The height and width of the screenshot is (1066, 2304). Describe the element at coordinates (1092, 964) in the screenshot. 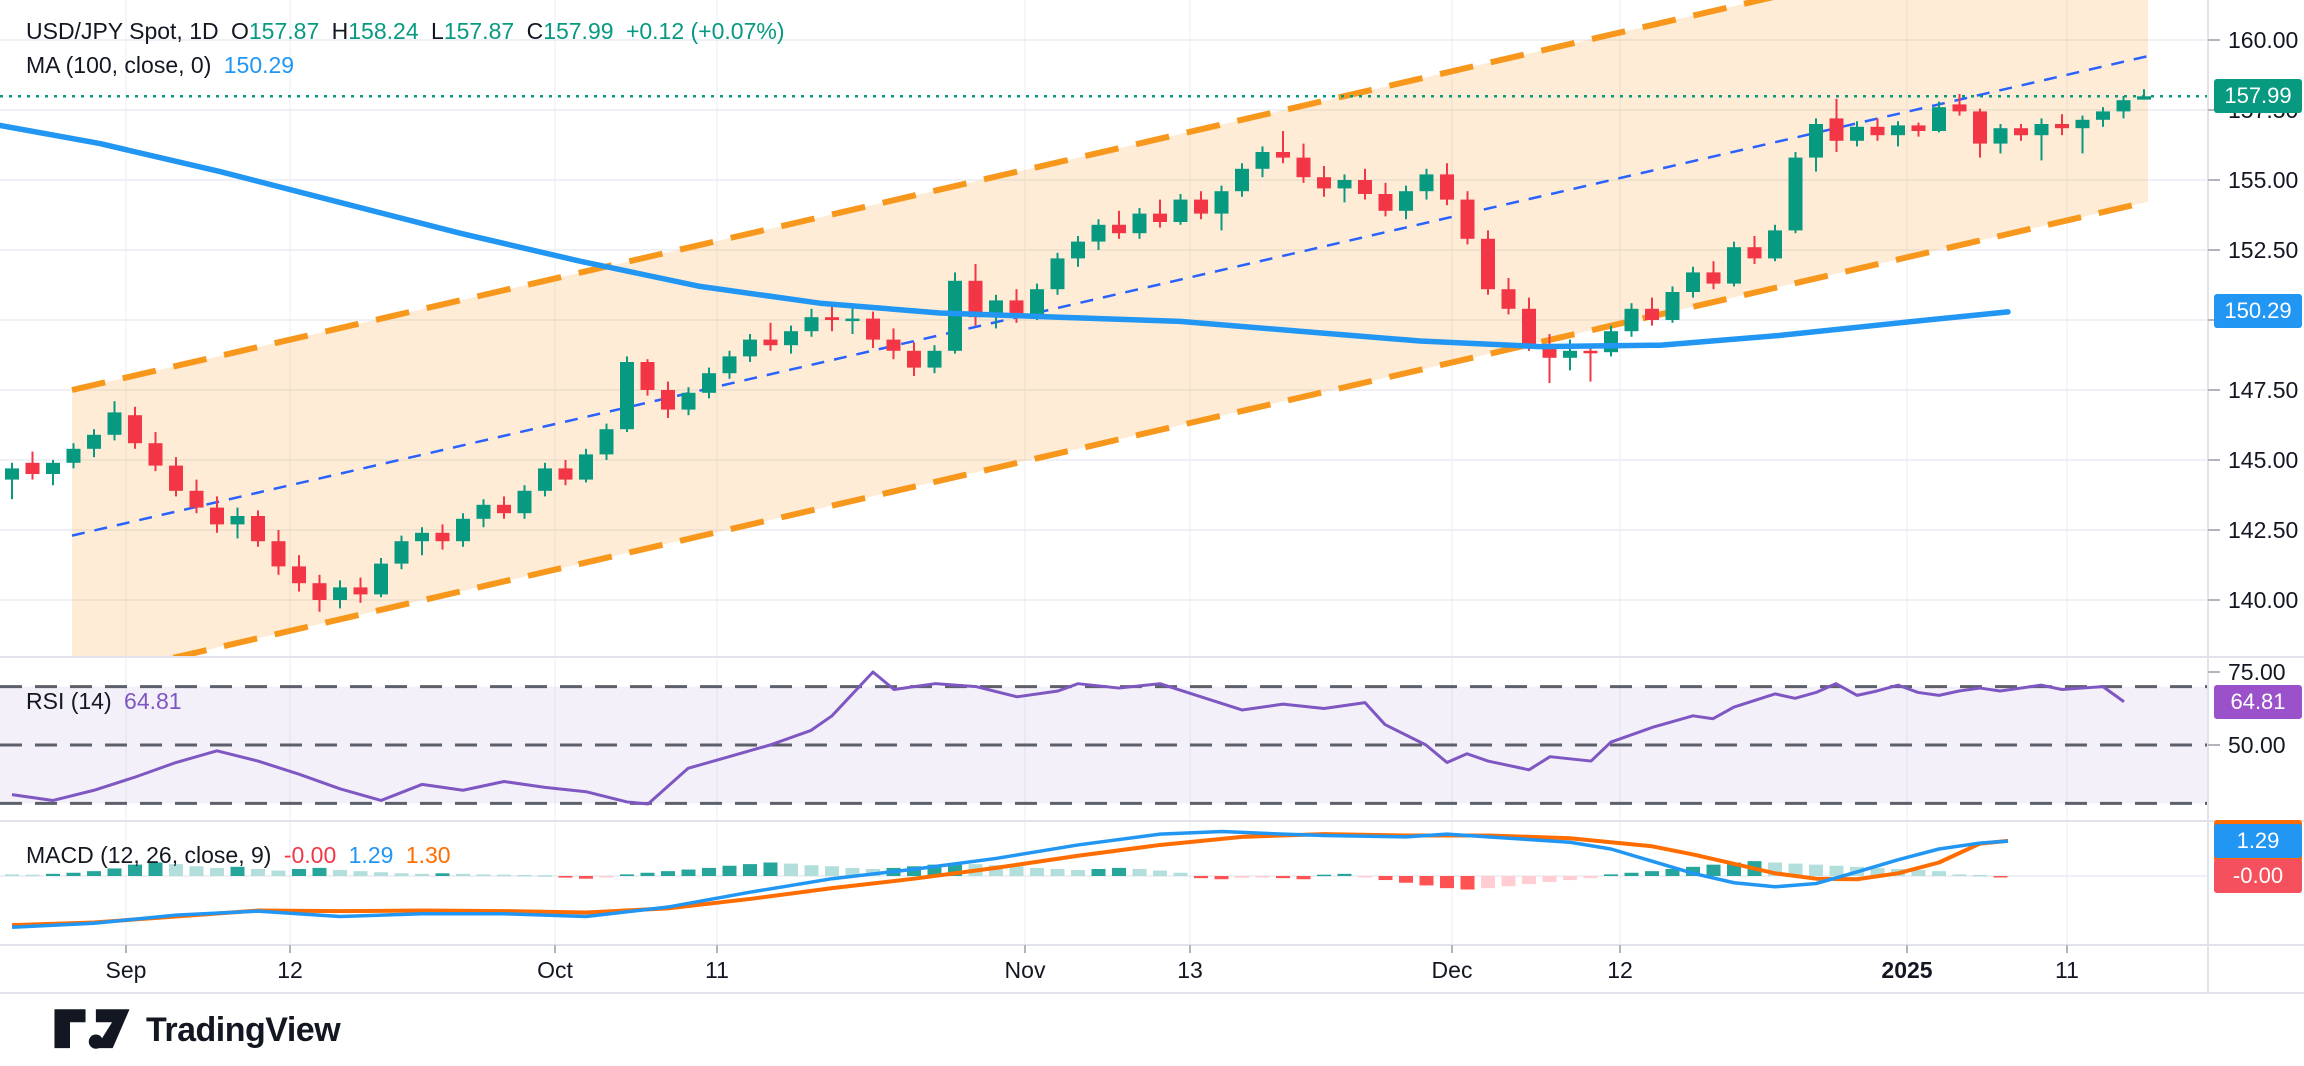

I see `time-axis-labels: Sep 12 Oct 11 Nov 13 Dec 12 2025 11` at that location.